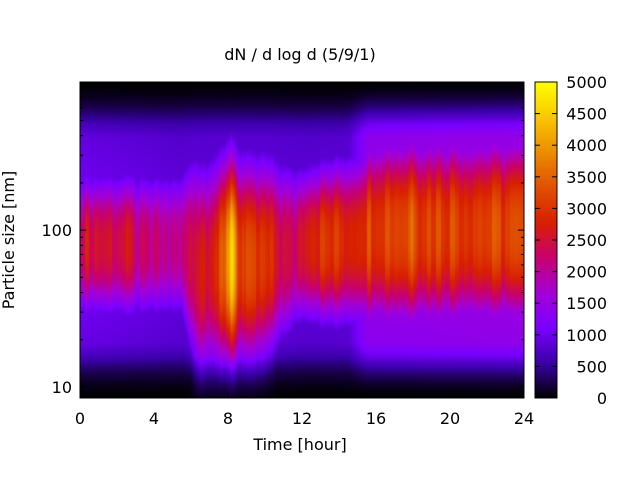  What do you see at coordinates (9, 240) in the screenshot?
I see `y-axis-label: Particle size [nm]` at bounding box center [9, 240].